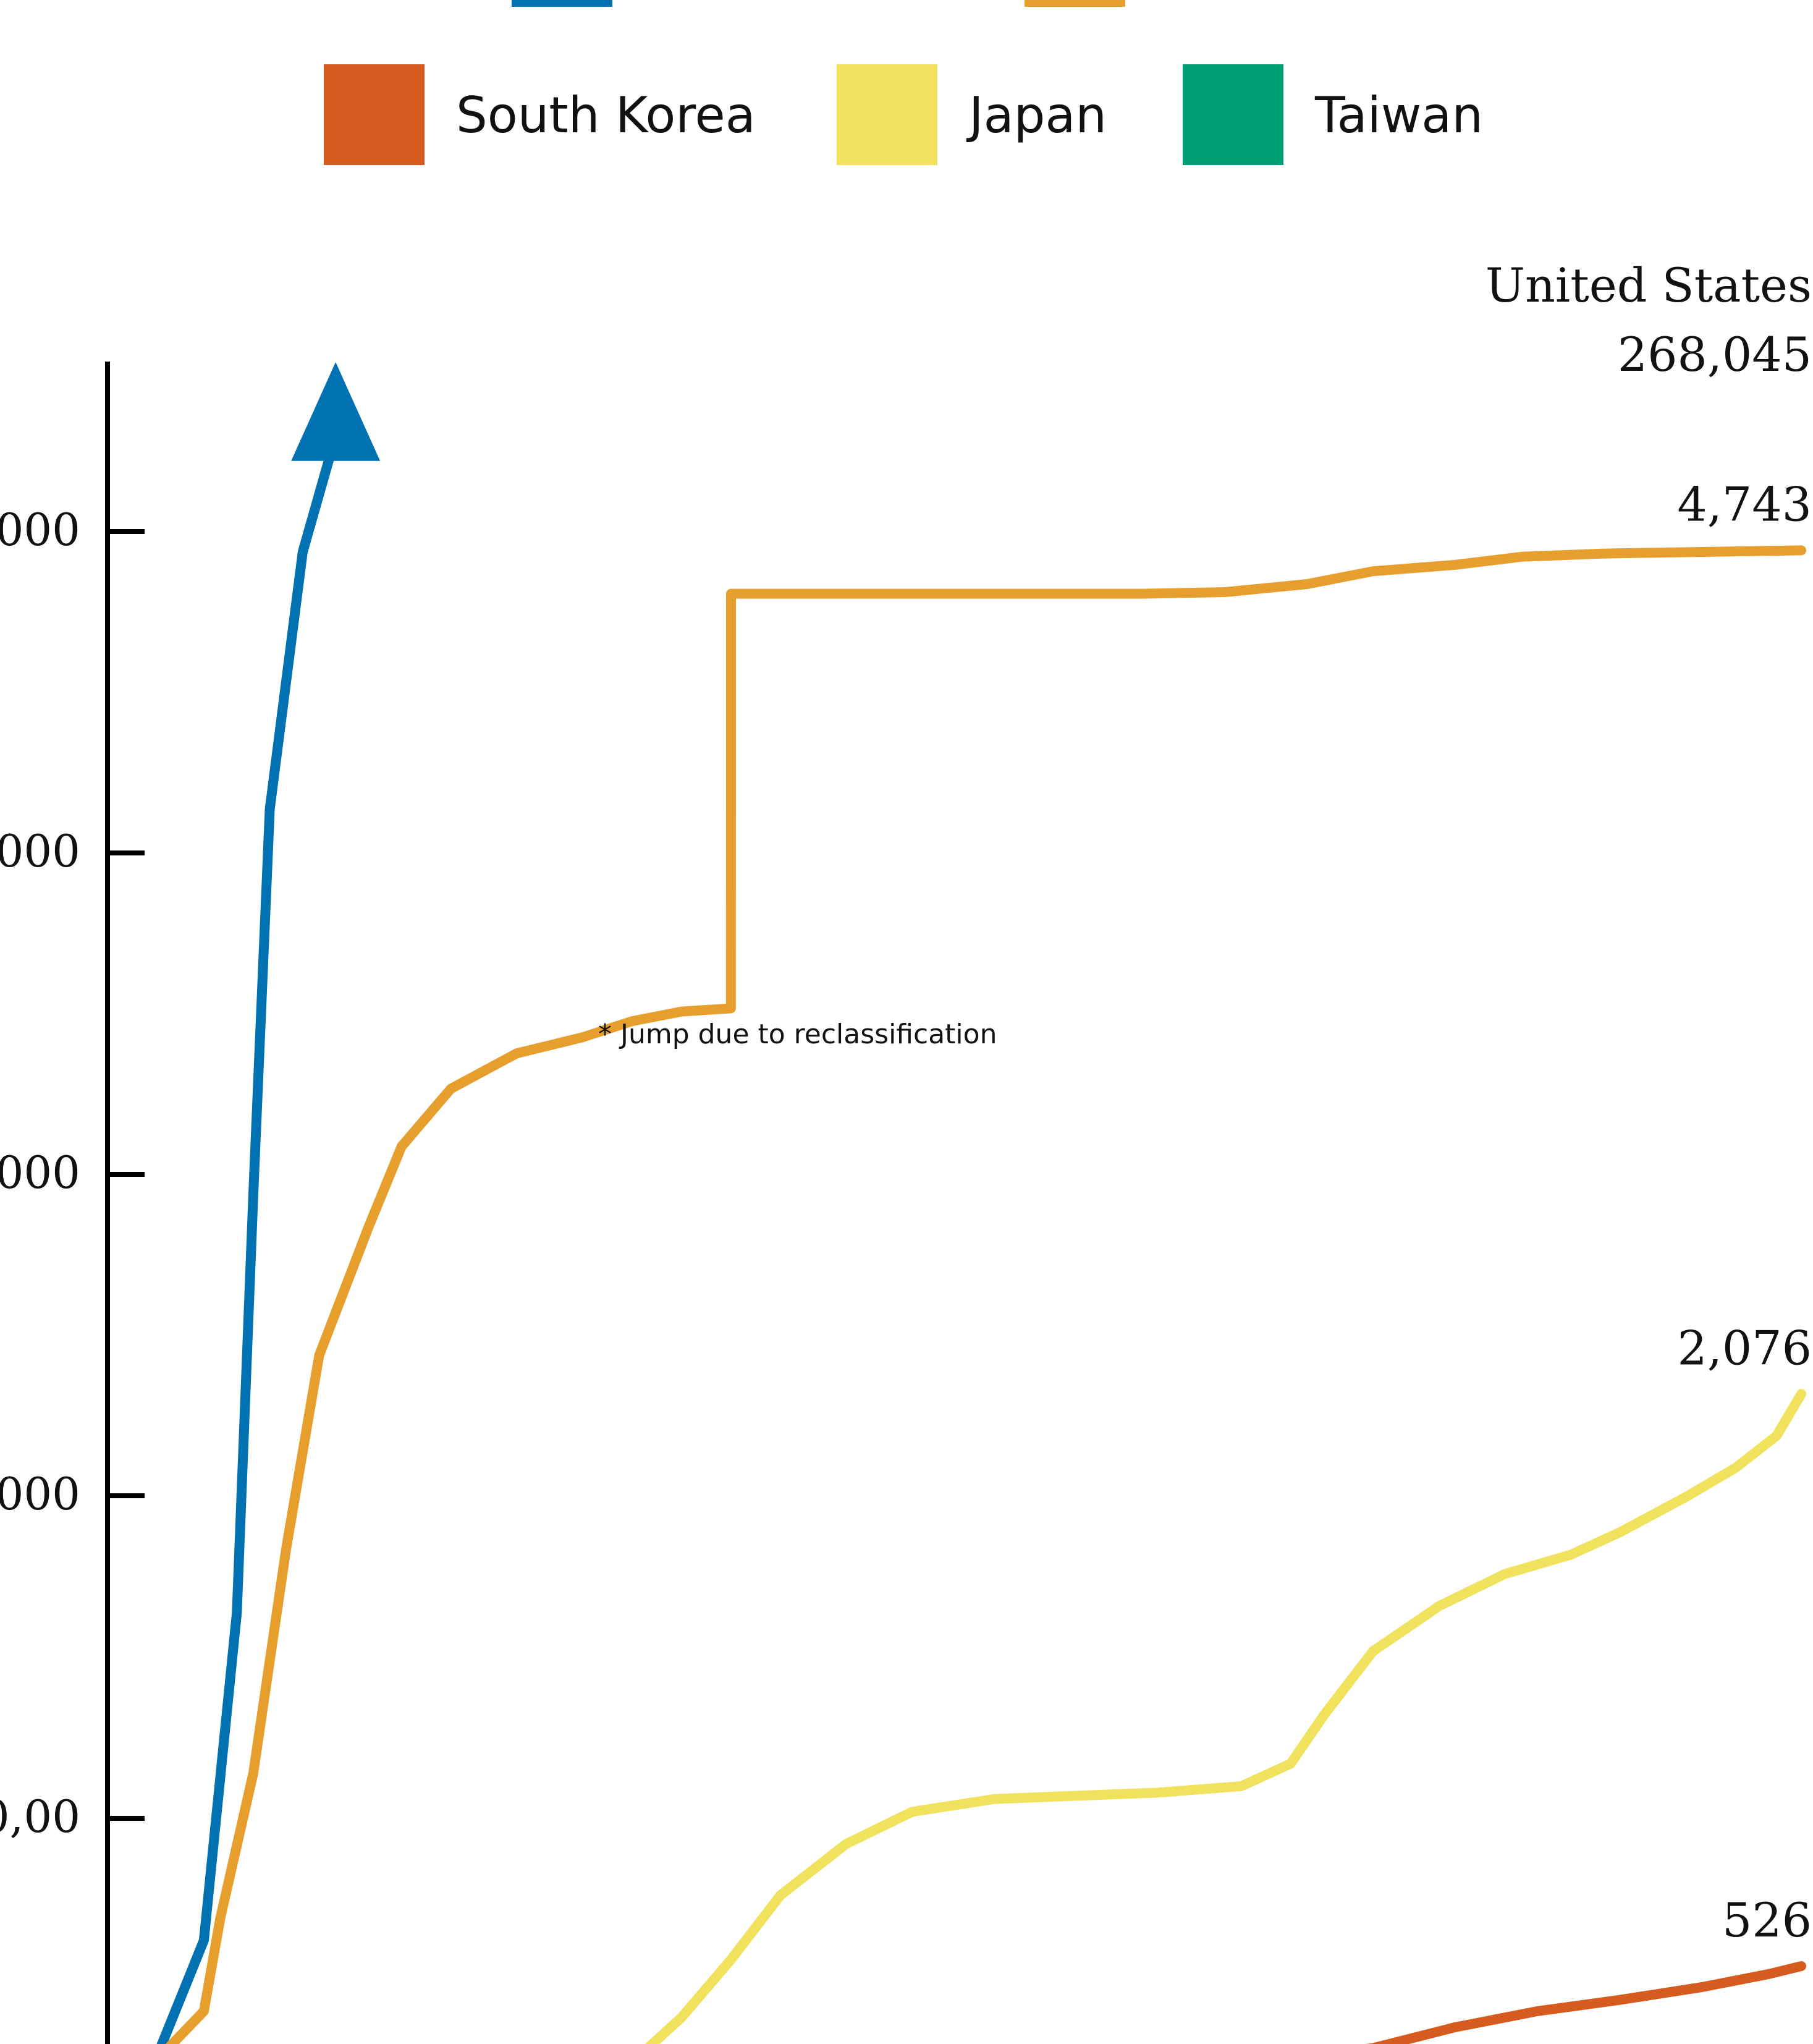  I want to click on y-axis: 000 000 000 000 0,00, so click(72, 1203).